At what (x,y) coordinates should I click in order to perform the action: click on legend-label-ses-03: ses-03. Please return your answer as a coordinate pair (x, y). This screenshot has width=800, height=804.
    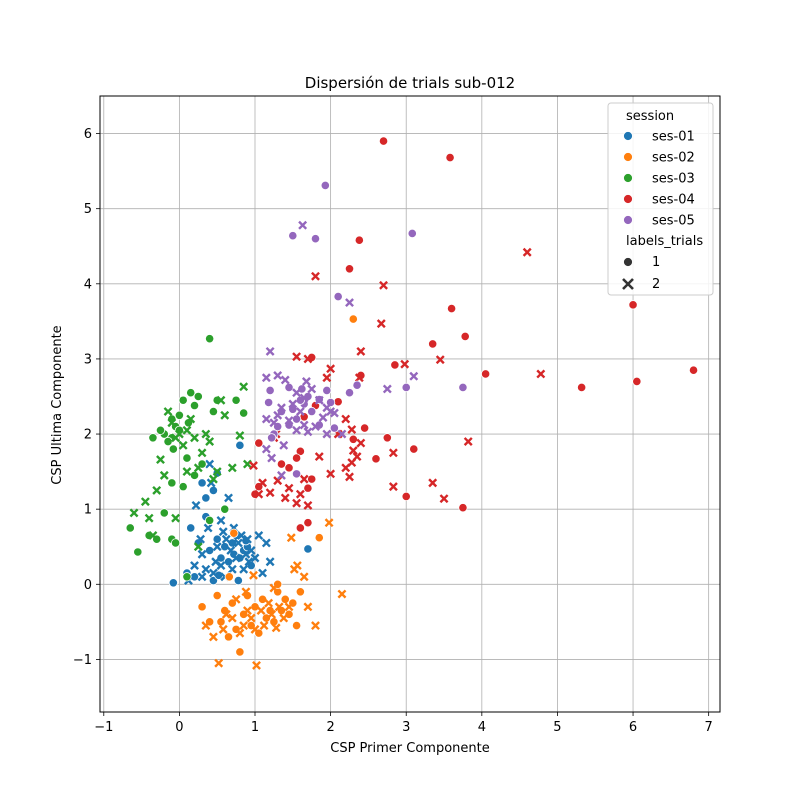
    Looking at the image, I should click on (673, 179).